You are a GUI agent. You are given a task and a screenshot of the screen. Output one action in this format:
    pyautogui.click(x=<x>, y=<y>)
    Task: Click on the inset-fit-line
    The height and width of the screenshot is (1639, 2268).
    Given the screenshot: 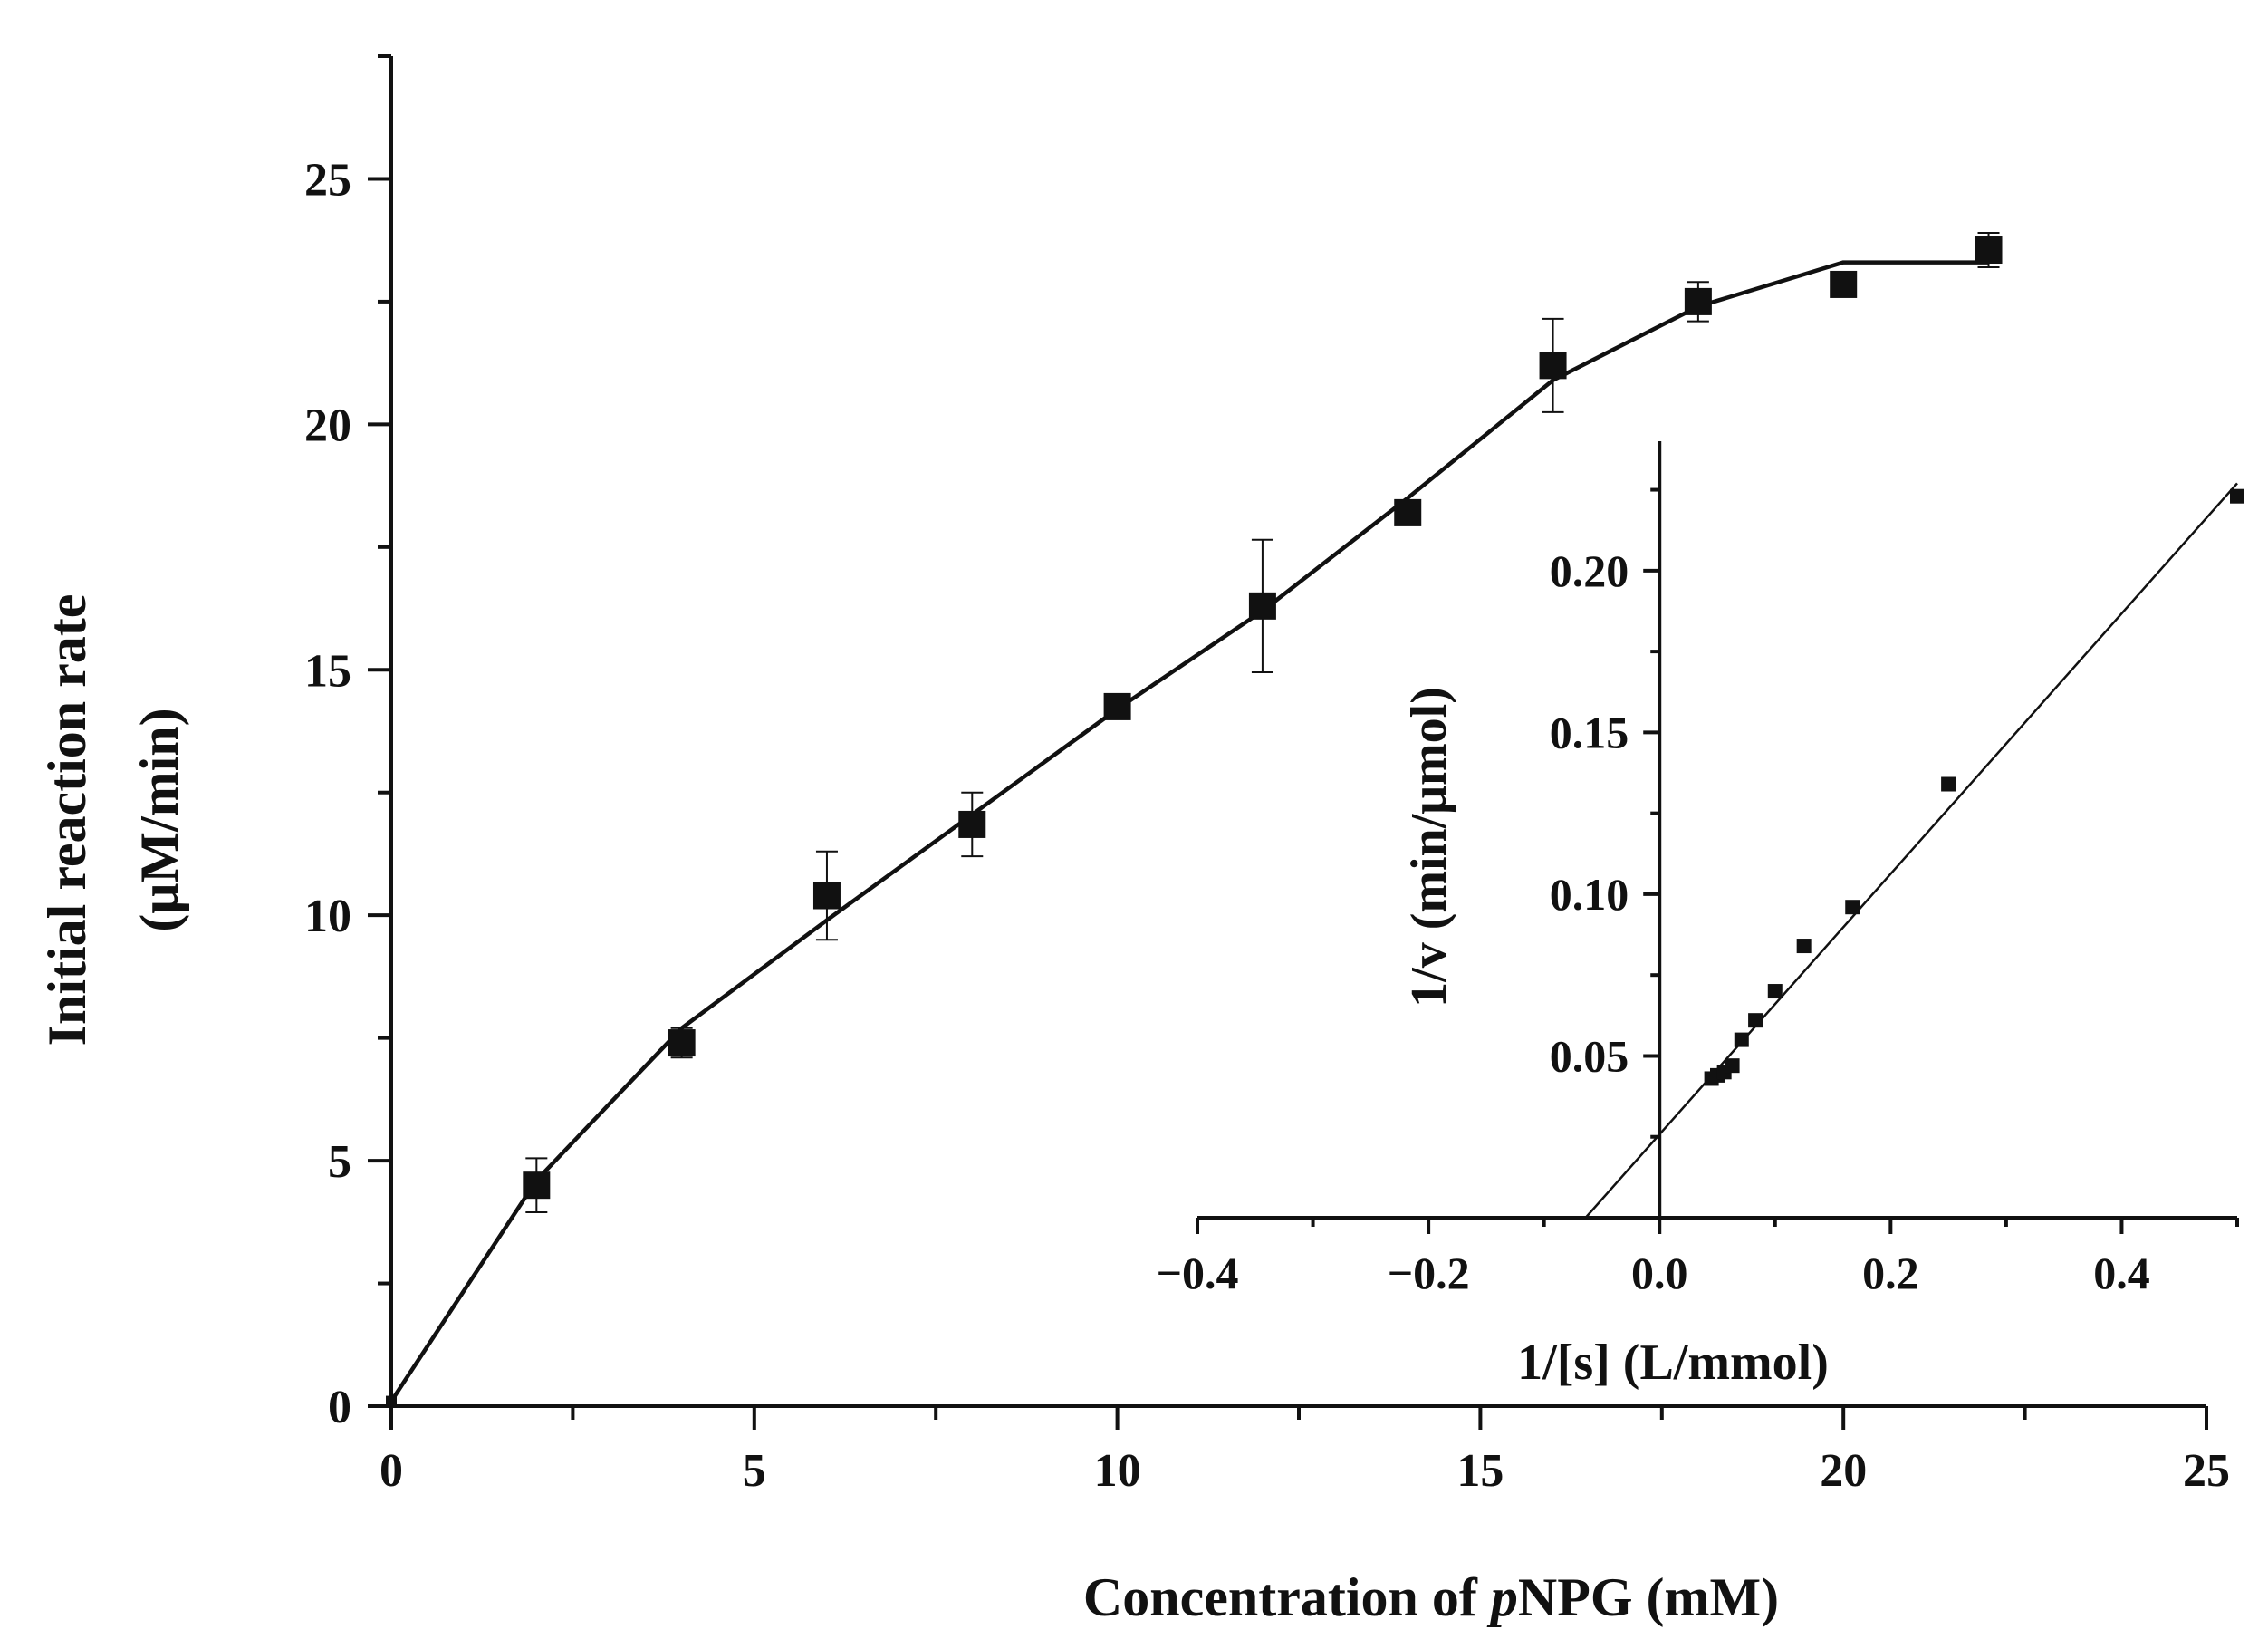 What is the action you would take?
    pyautogui.click(x=1911, y=850)
    